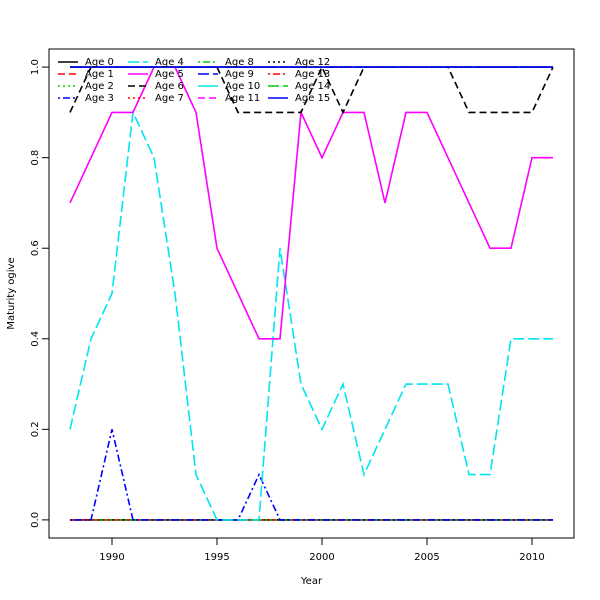 This screenshot has height=600, width=600. What do you see at coordinates (111, 557) in the screenshot?
I see `x-tick-label: 1990` at bounding box center [111, 557].